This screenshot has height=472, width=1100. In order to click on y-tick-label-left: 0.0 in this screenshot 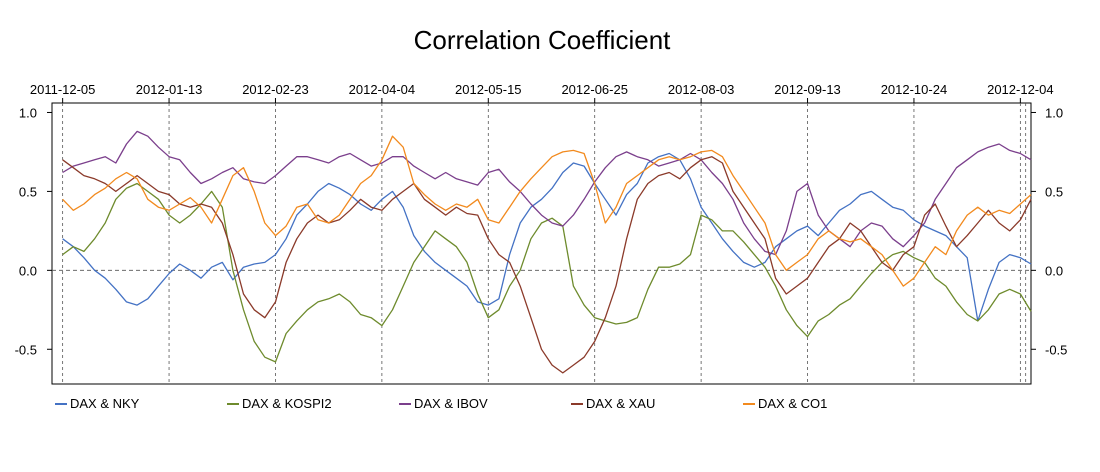, I will do `click(28, 270)`.